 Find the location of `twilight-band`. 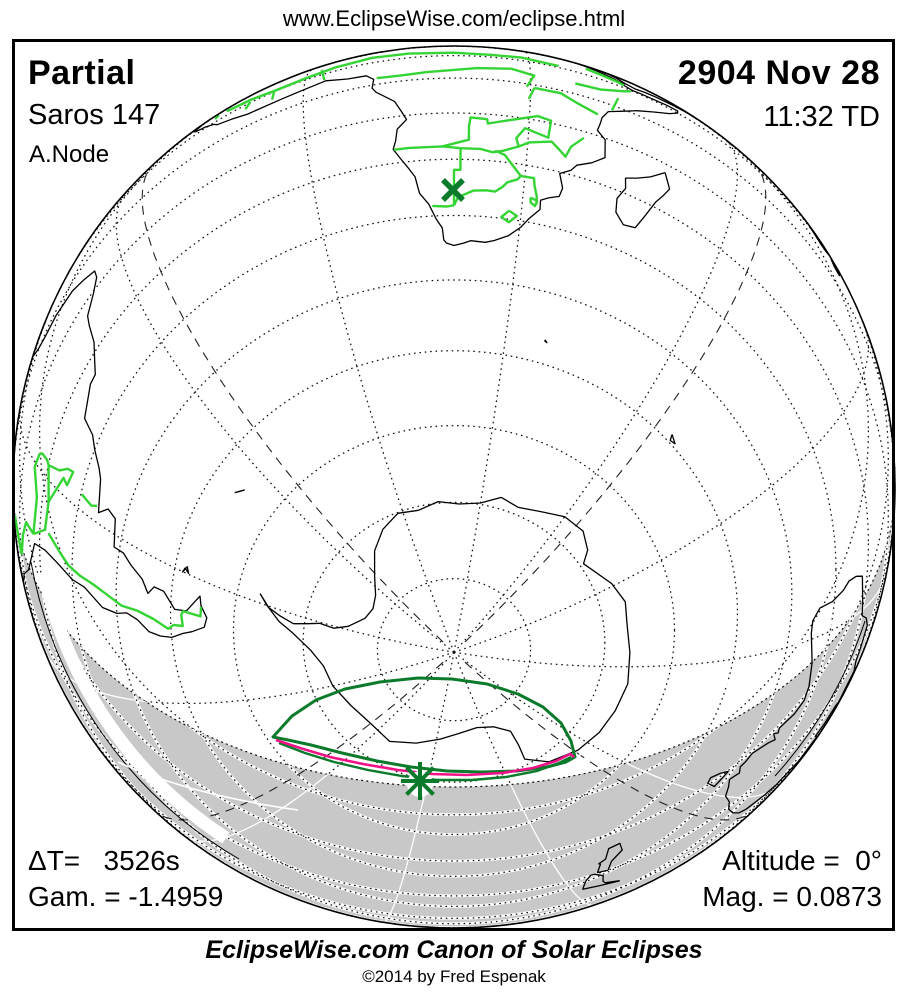

twilight-band is located at coordinates (133, 708).